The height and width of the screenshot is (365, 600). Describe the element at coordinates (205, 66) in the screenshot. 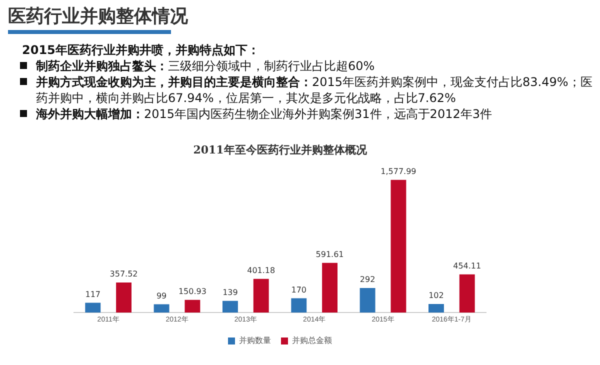

I see `text: 制药企业并购独占鳌头：三级细分领域中，制药行业占比超60%` at that location.